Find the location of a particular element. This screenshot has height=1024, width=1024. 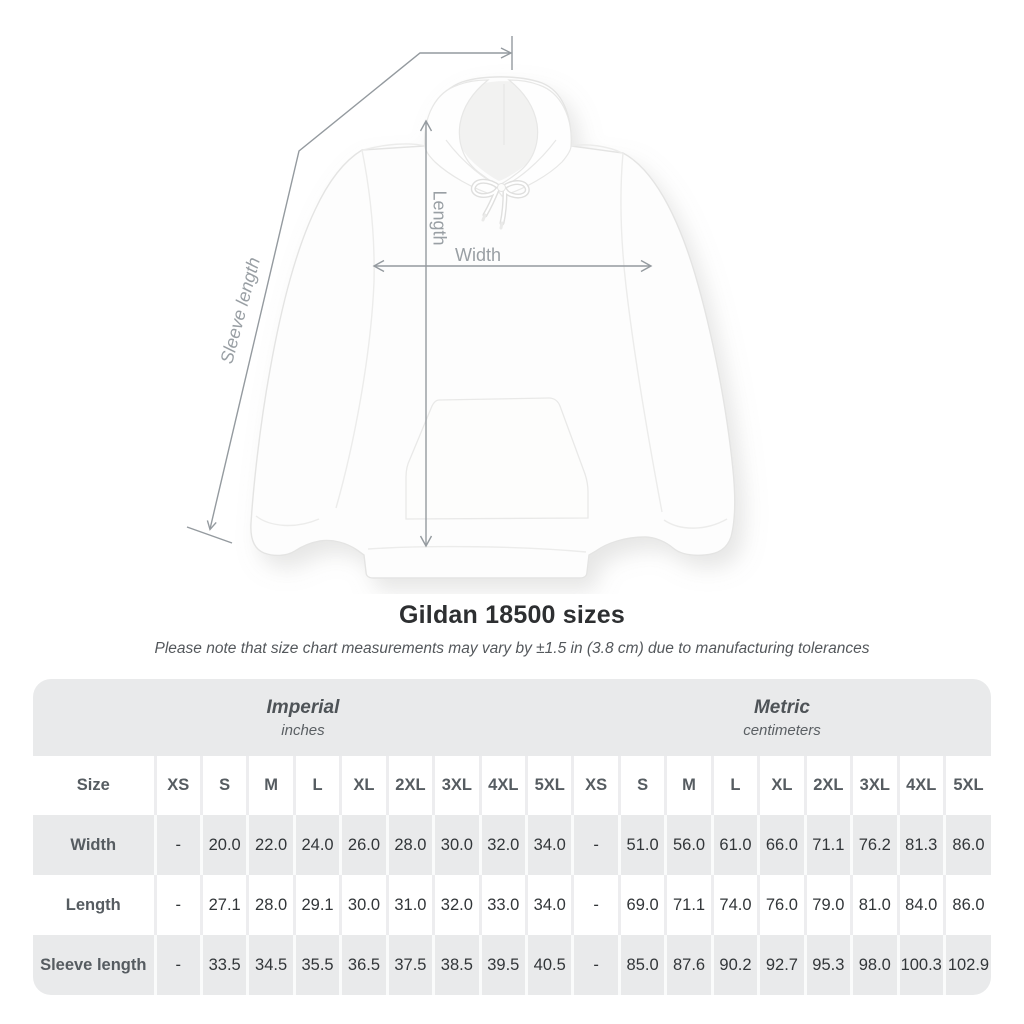

cell-imperial: 33.5 is located at coordinates (223, 965).